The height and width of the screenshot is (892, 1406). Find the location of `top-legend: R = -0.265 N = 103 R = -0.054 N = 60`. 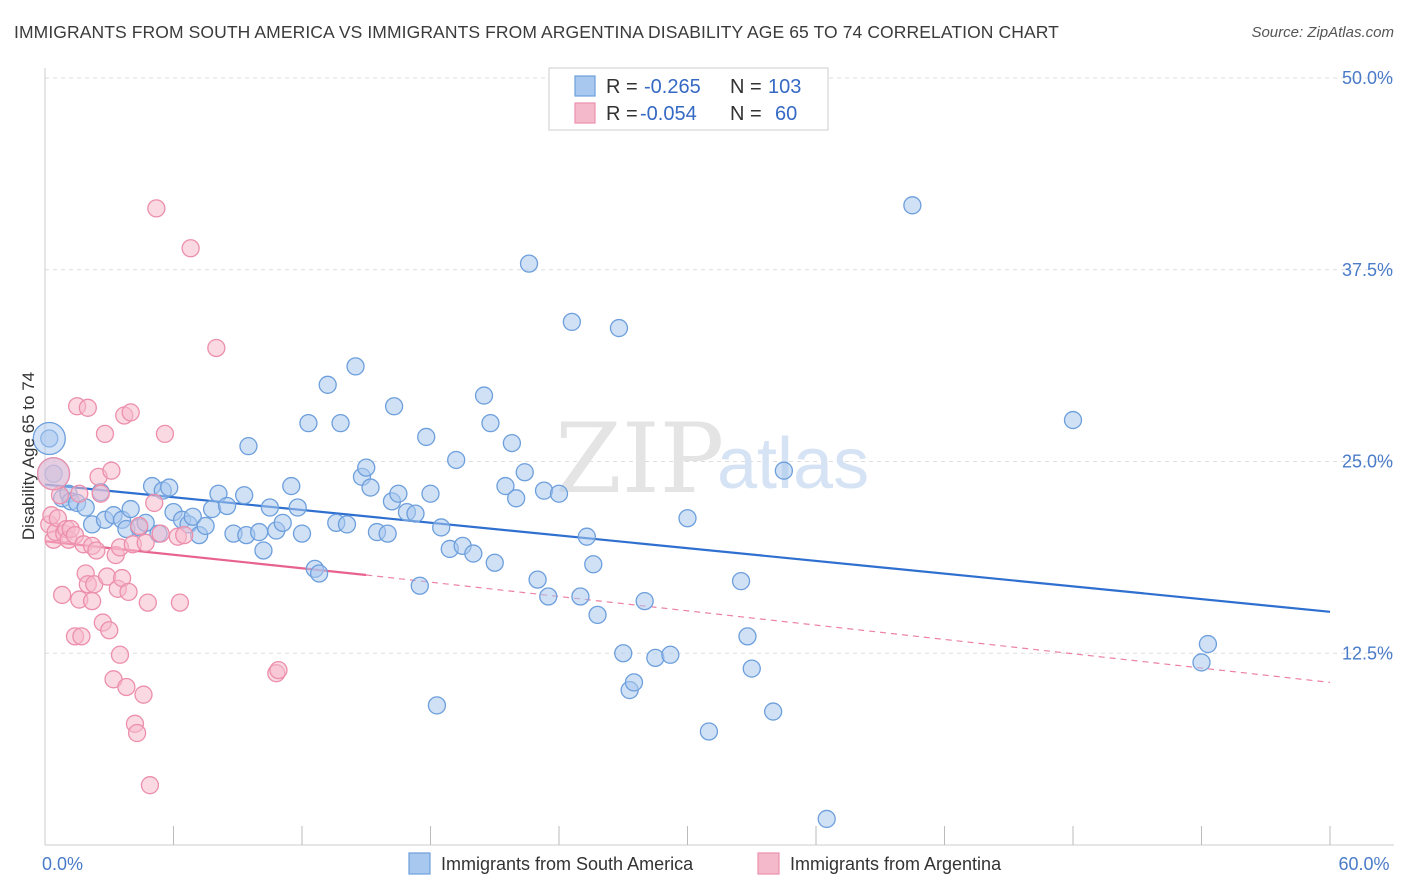

top-legend: R = -0.265 N = 103 R = -0.054 N = 60 is located at coordinates (688, 99).